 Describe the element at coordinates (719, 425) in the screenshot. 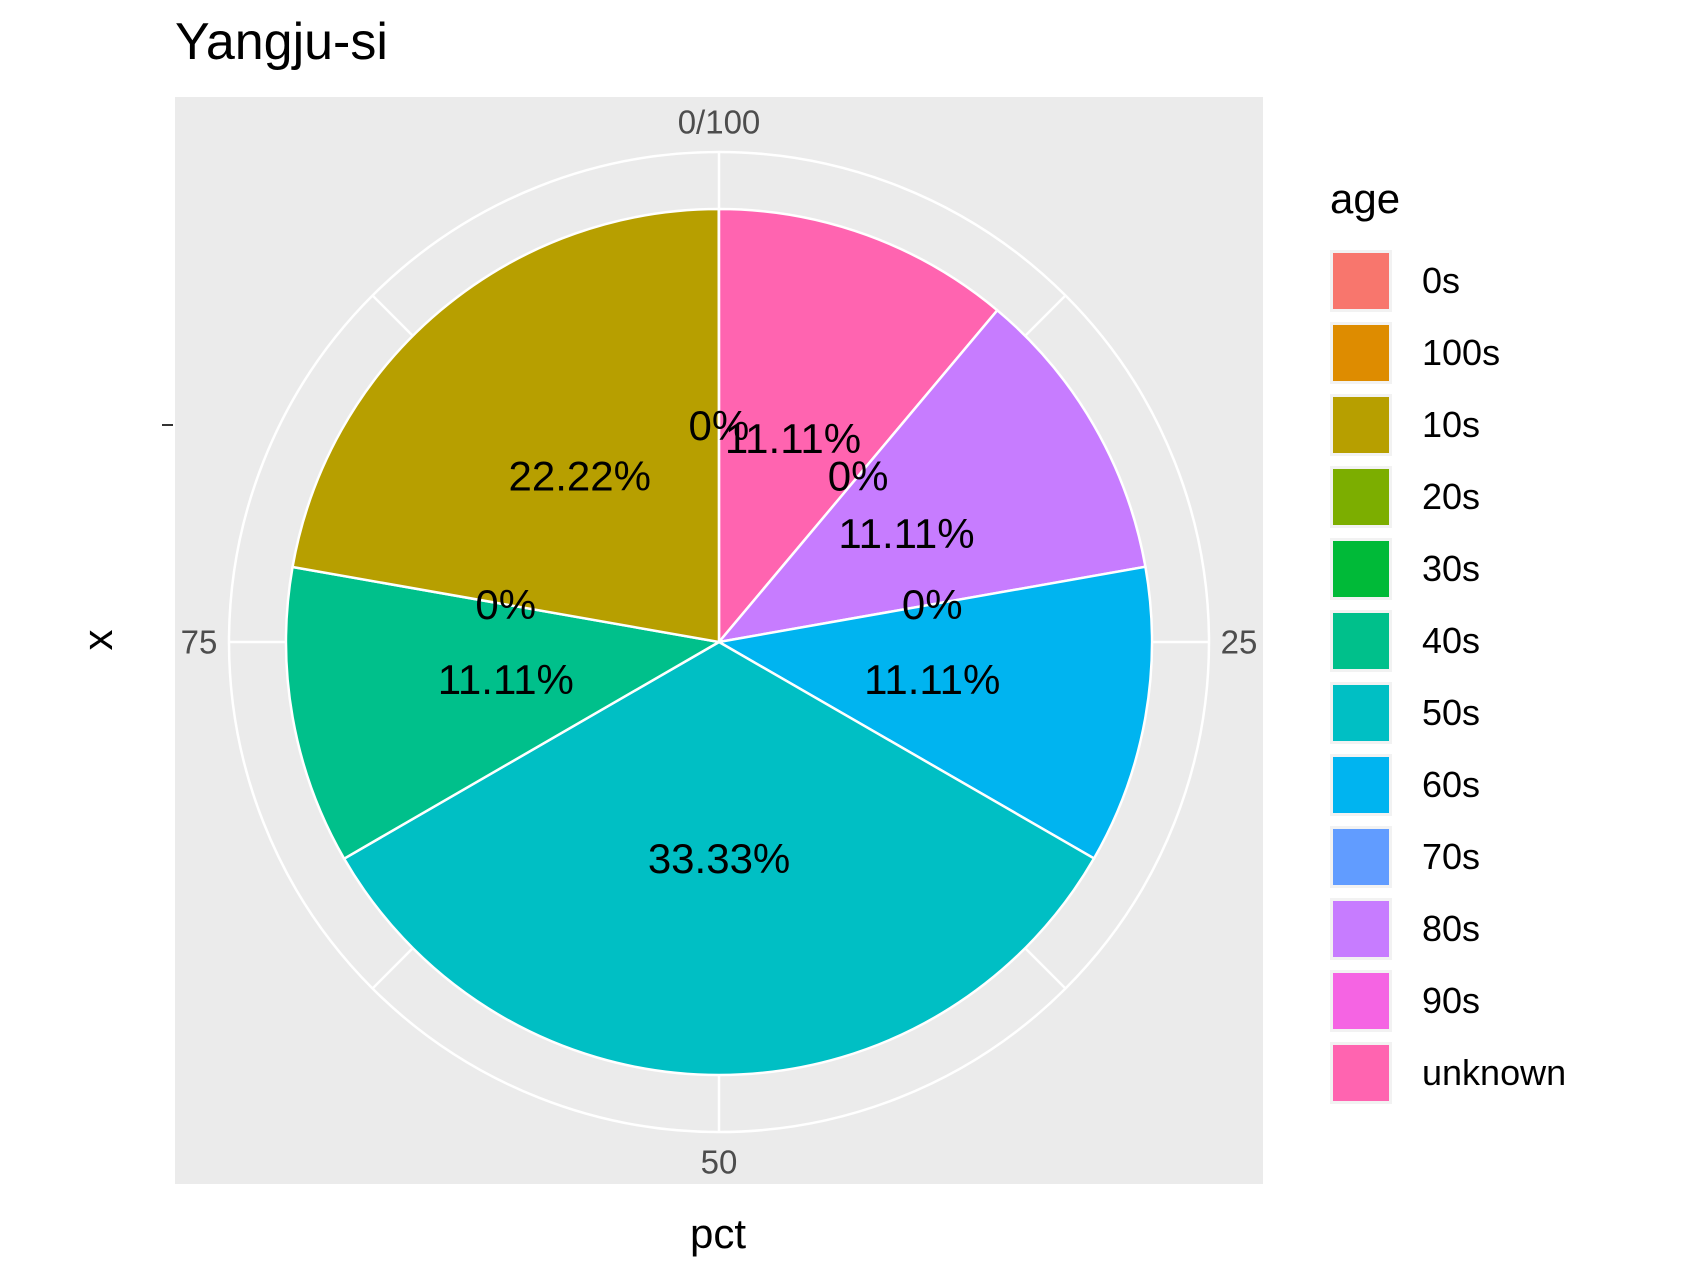

I see `slice-label-20s: 0%` at that location.